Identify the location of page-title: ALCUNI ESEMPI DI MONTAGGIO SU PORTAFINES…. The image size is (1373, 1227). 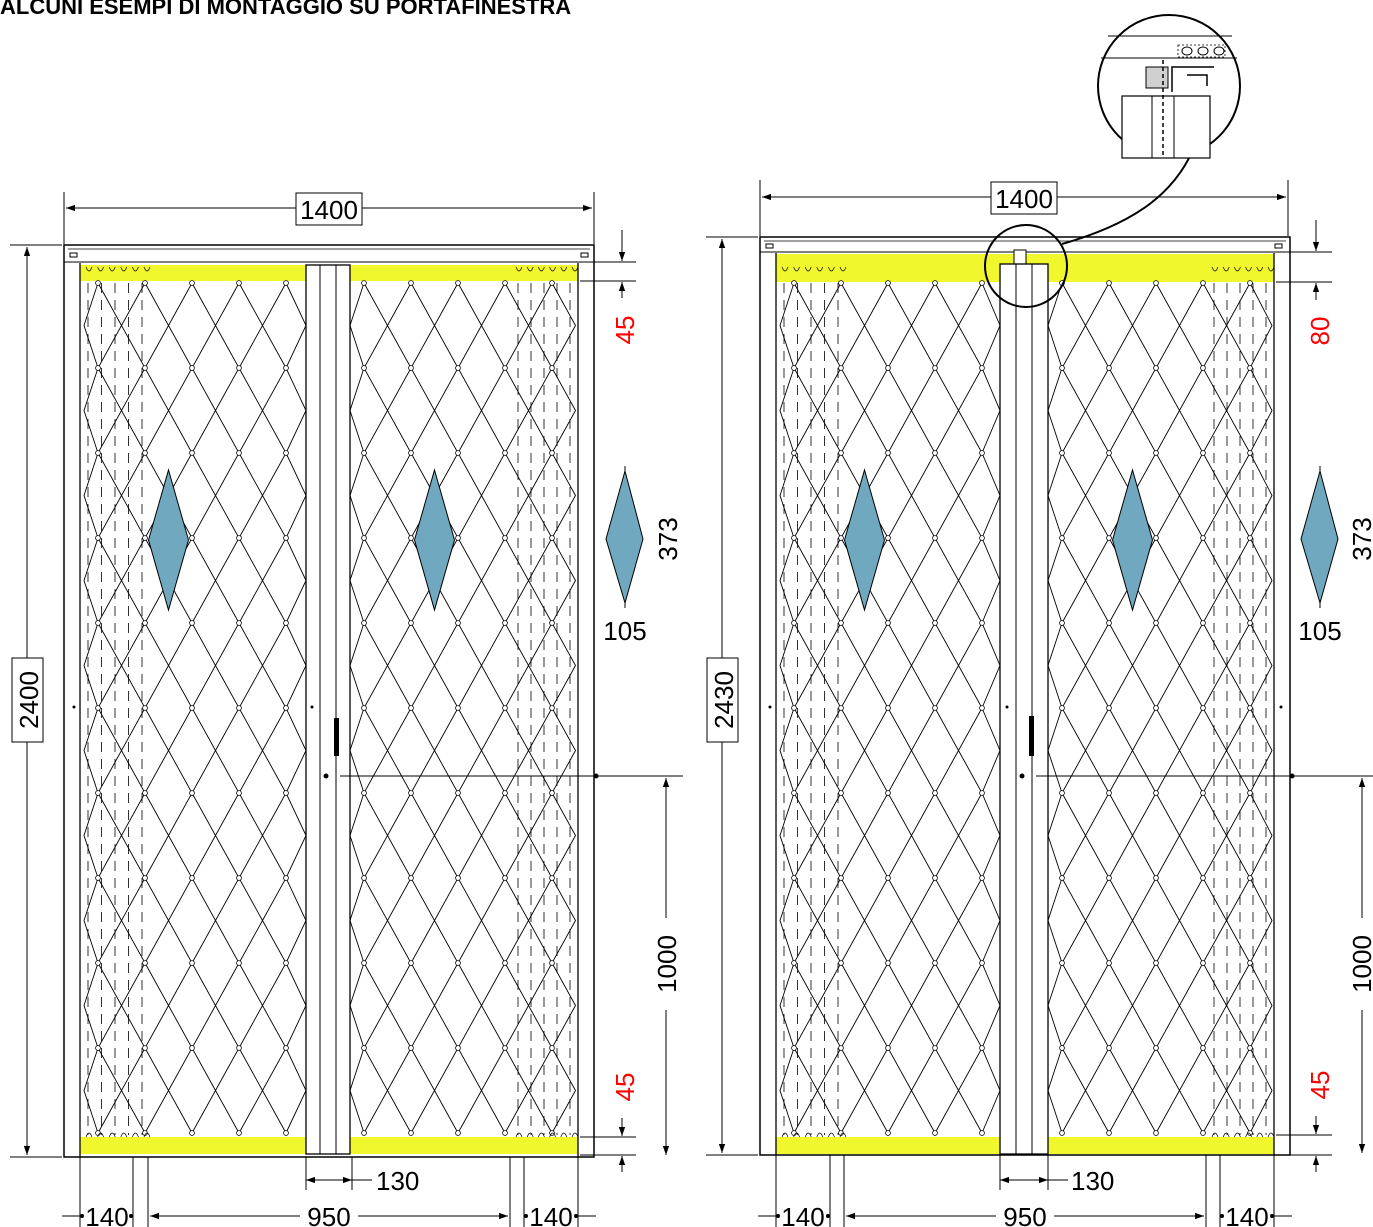
(286, 9).